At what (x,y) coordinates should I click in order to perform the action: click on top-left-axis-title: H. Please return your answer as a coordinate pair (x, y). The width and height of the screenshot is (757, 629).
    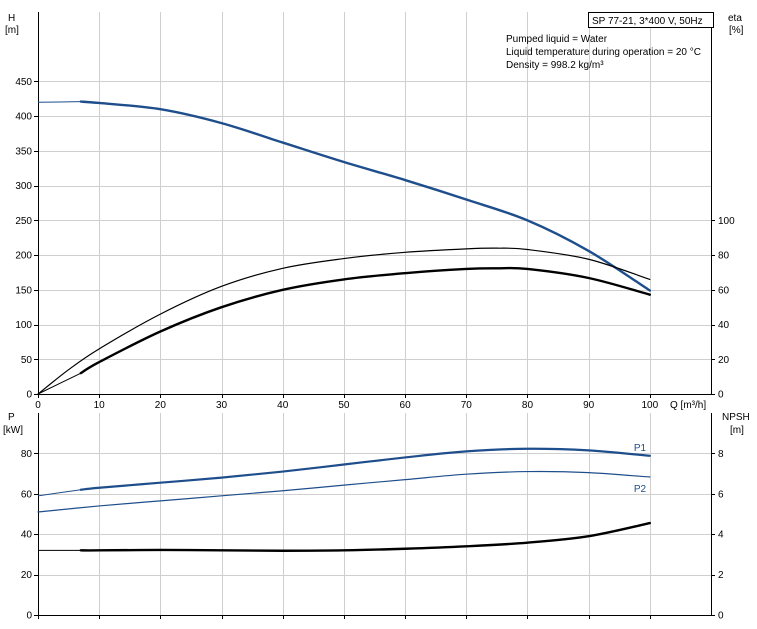
    Looking at the image, I should click on (11, 18).